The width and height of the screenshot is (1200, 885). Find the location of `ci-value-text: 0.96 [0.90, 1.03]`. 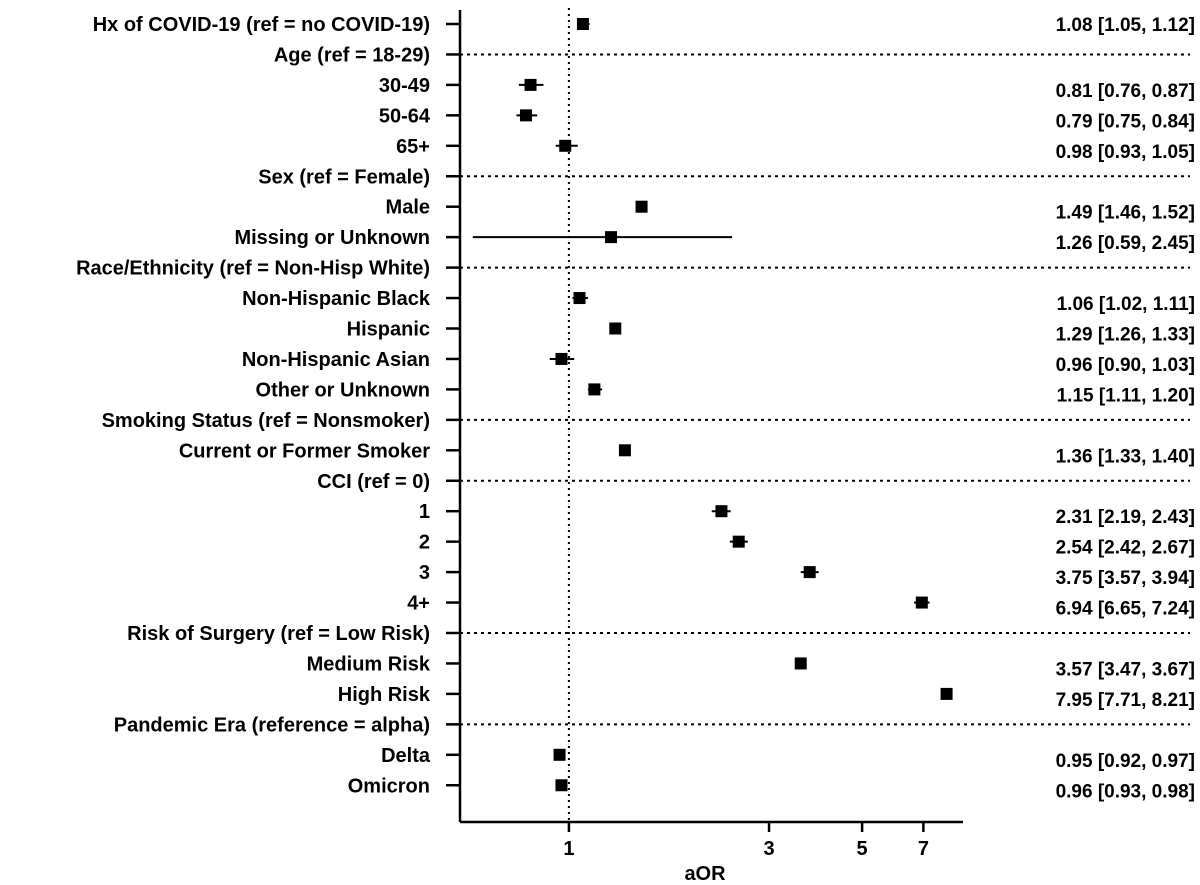

ci-value-text: 0.96 [0.90, 1.03] is located at coordinates (1125, 365).